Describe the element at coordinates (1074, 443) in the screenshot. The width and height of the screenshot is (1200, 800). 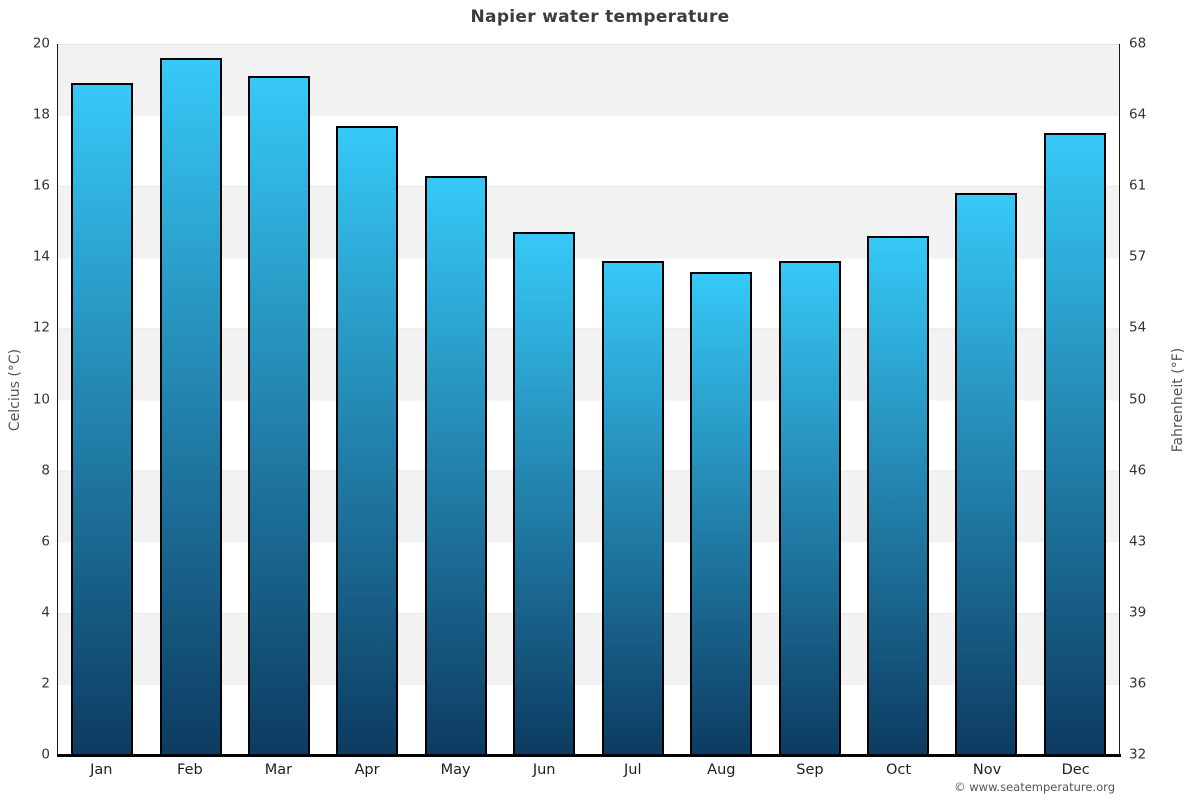
I see `bar-dec` at that location.